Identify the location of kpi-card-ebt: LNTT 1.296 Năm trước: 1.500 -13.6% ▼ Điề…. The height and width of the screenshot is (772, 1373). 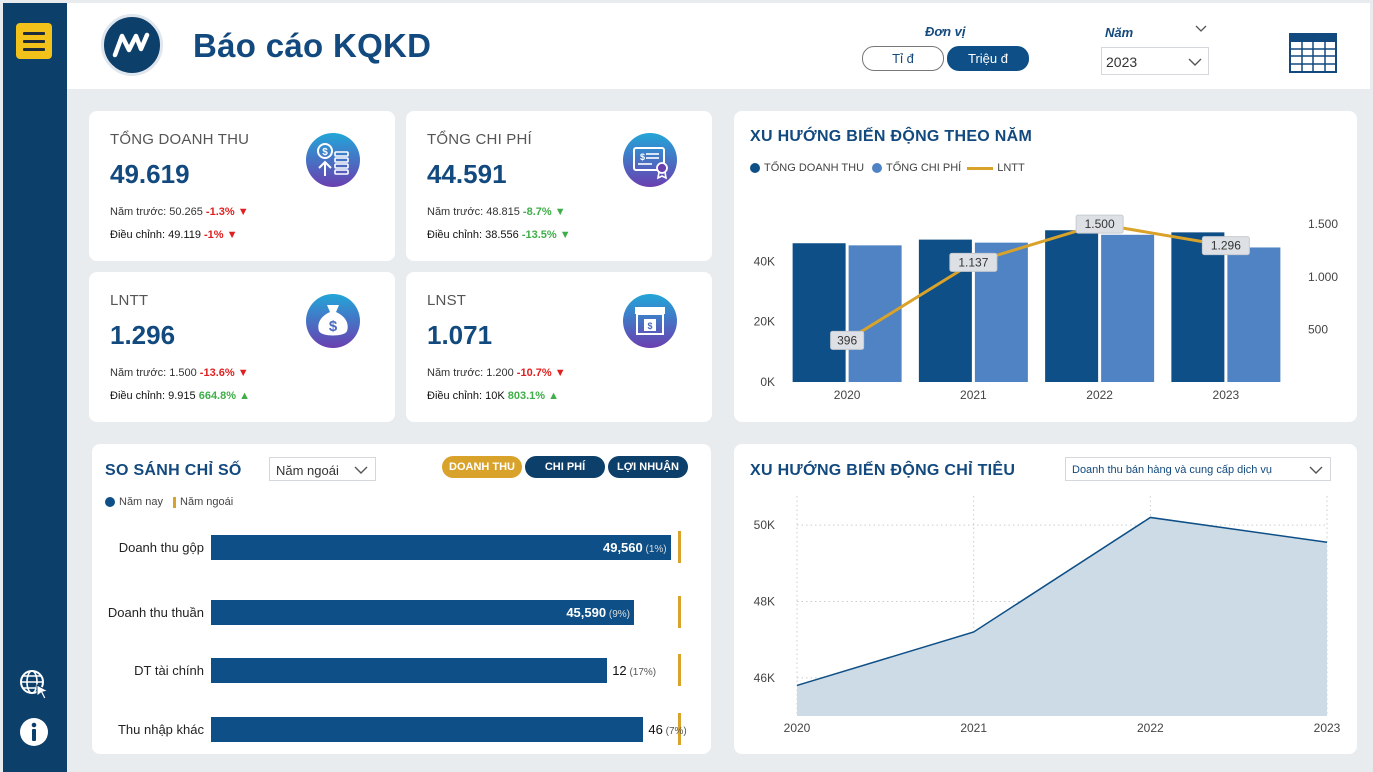
(242, 347).